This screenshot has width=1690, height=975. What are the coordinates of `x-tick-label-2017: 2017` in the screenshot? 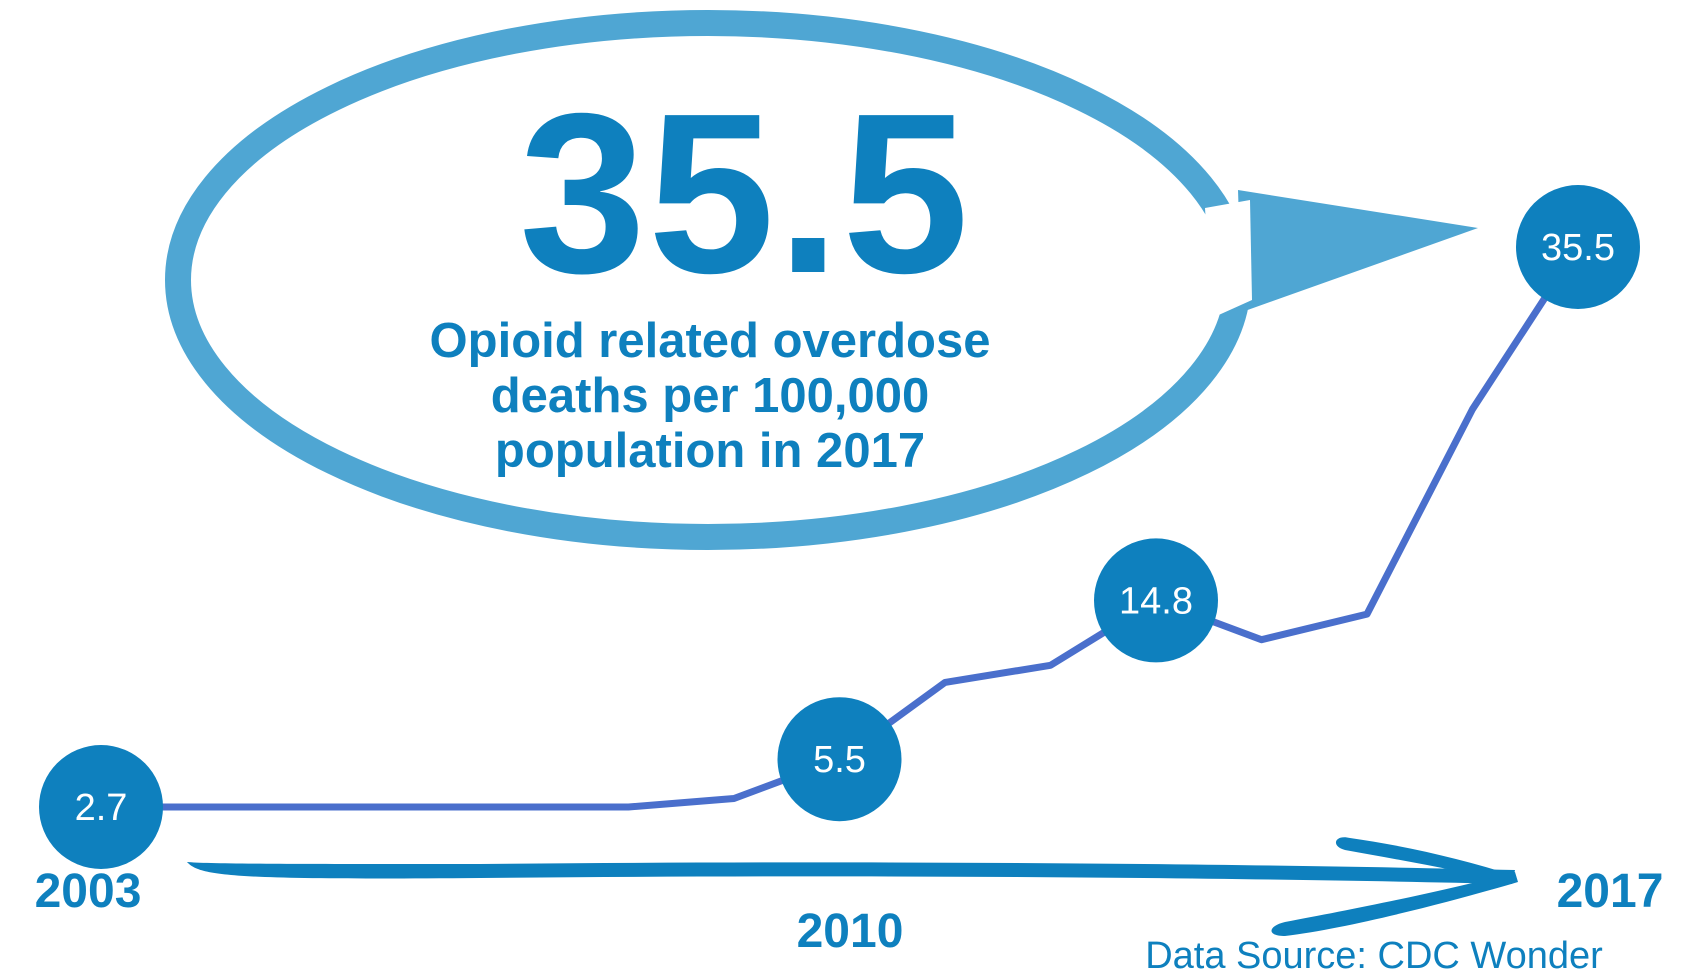 It's located at (1610, 891).